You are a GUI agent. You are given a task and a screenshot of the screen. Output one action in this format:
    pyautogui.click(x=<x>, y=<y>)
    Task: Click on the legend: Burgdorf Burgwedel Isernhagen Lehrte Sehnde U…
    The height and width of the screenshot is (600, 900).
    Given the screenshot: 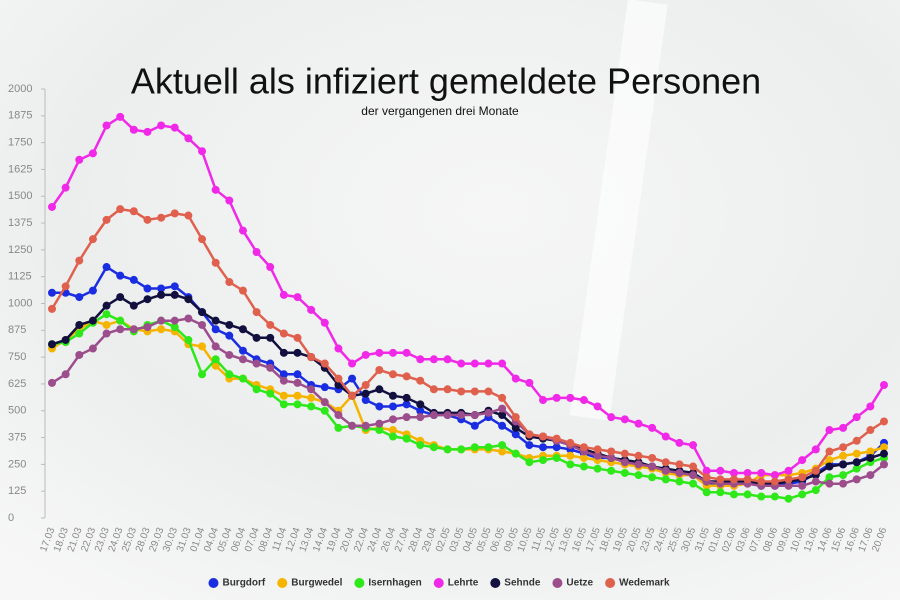 What is the action you would take?
    pyautogui.click(x=439, y=583)
    